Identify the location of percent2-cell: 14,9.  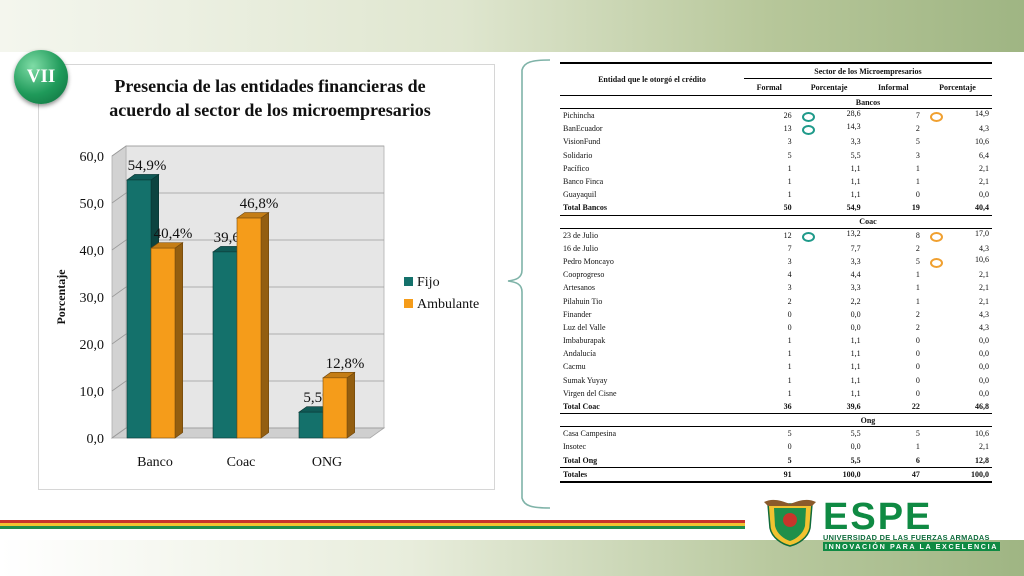
(957, 116).